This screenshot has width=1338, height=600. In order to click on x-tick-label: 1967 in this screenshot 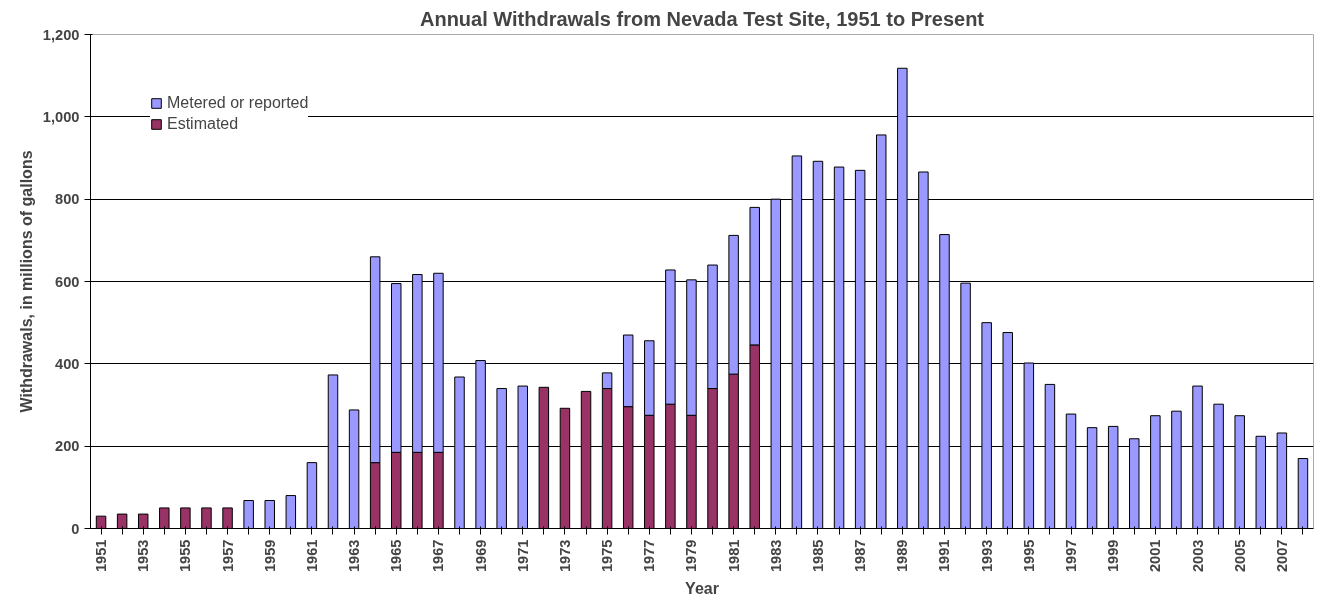, I will do `click(438, 556)`.